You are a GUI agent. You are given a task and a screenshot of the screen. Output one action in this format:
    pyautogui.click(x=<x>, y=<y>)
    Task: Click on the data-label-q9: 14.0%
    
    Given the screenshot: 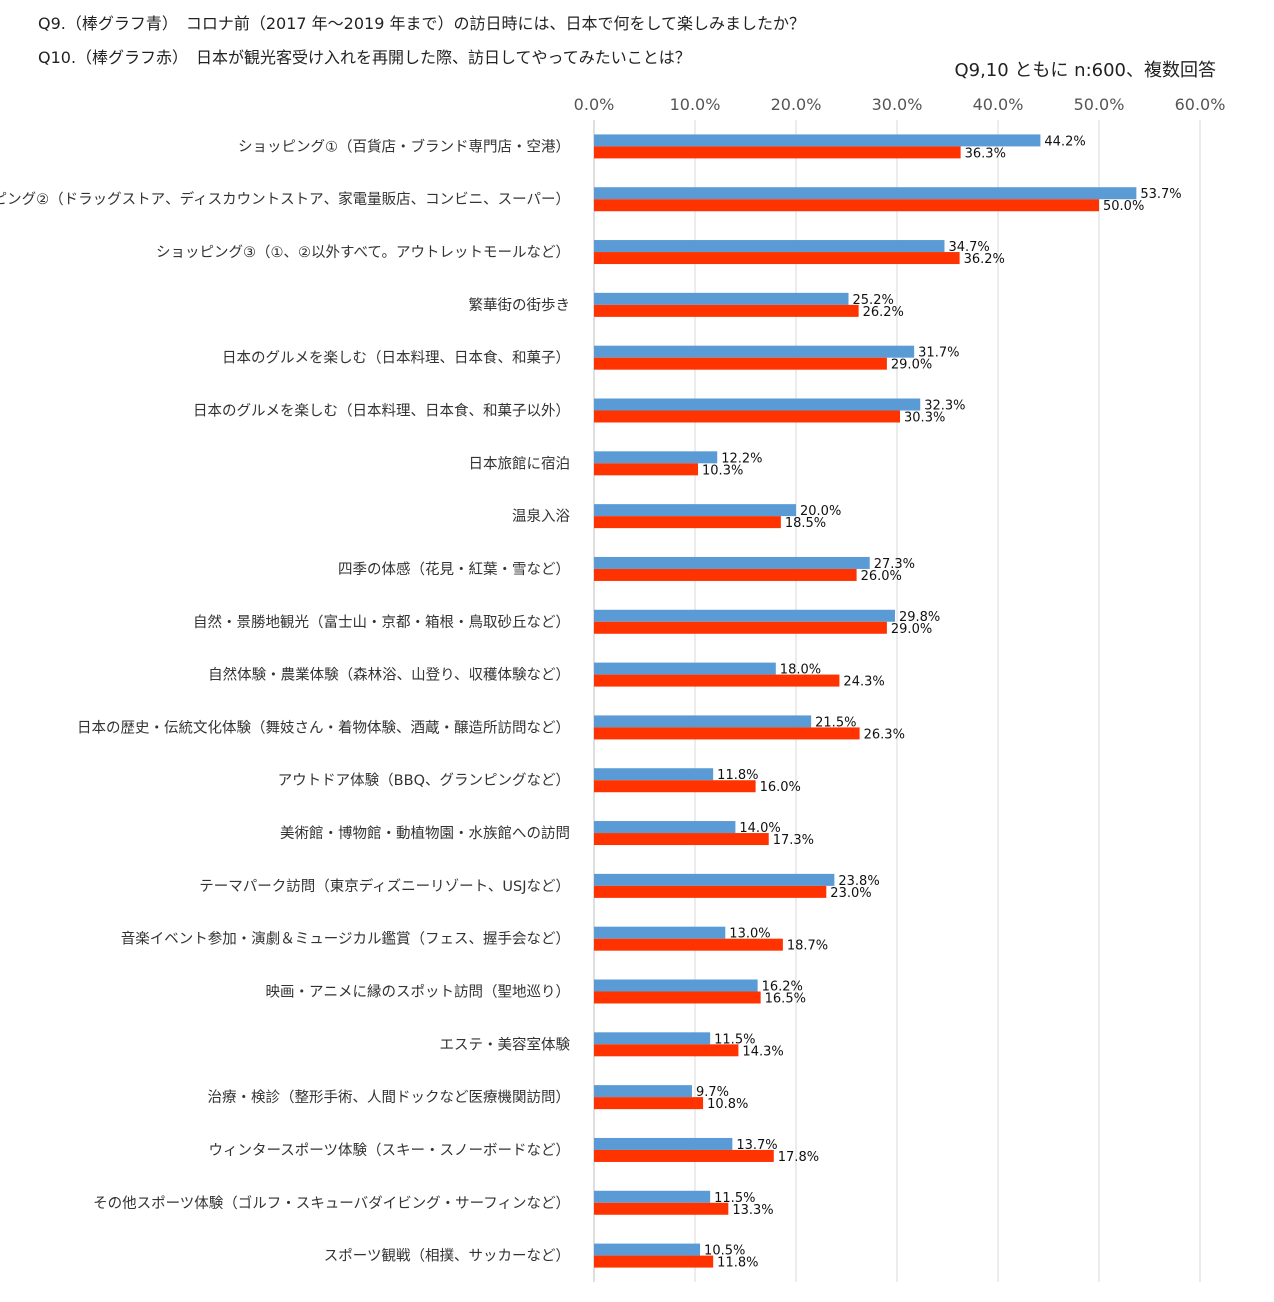 What is the action you would take?
    pyautogui.click(x=759, y=828)
    